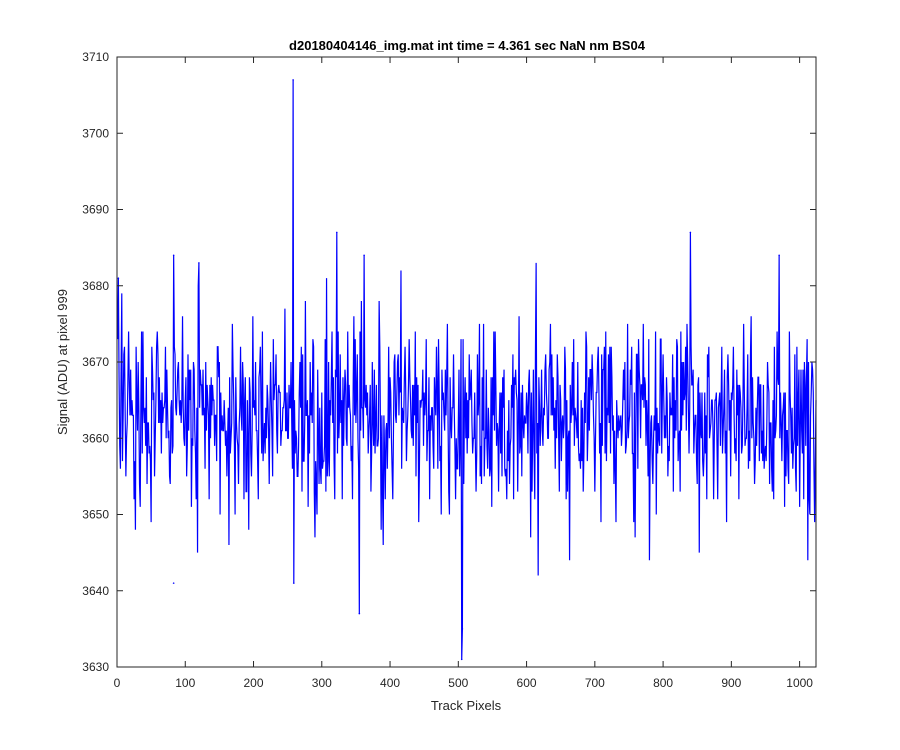  I want to click on x-tick-label: 500, so click(458, 683).